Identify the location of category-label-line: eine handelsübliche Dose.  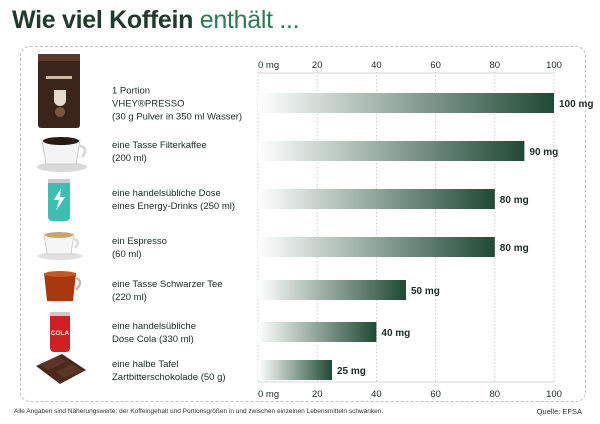
(166, 193).